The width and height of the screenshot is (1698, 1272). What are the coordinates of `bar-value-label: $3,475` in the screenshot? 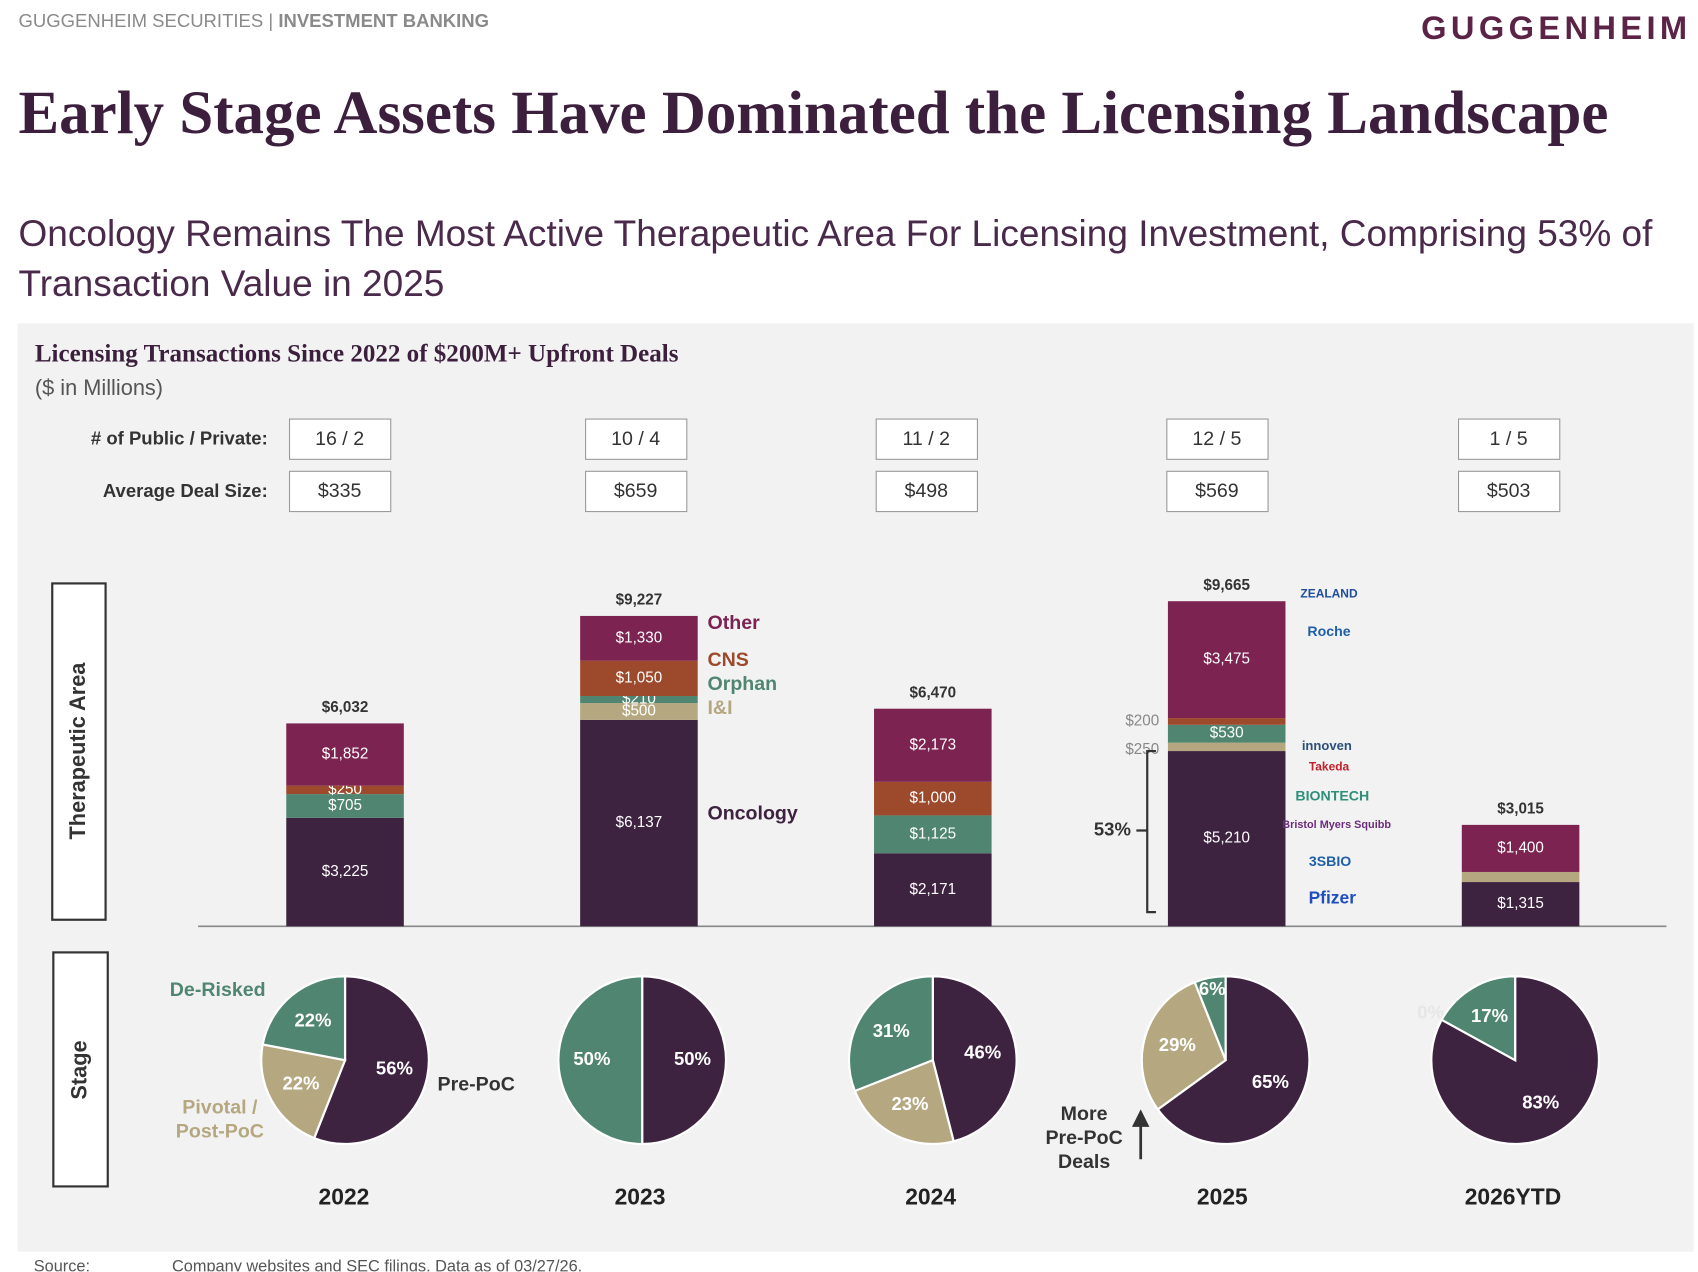 It's located at (1226, 659).